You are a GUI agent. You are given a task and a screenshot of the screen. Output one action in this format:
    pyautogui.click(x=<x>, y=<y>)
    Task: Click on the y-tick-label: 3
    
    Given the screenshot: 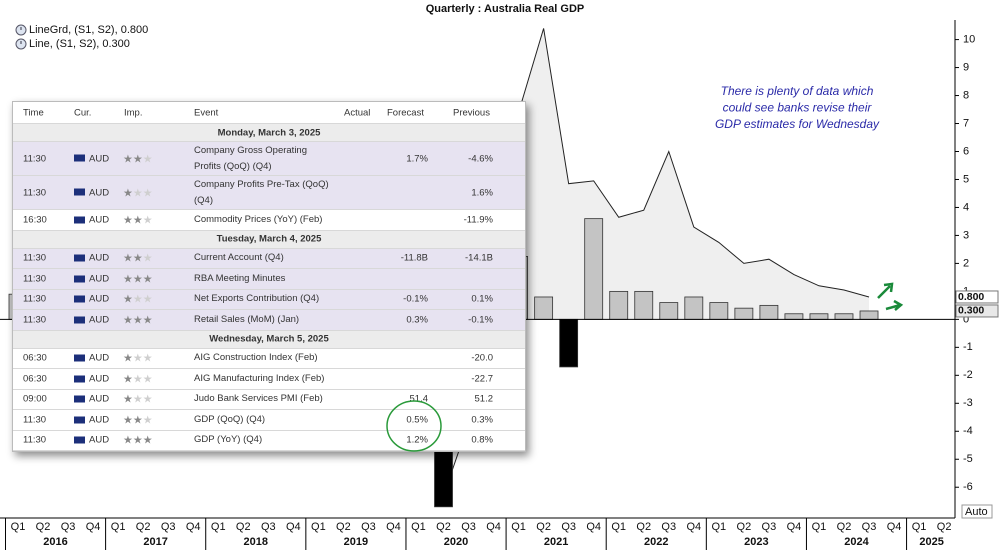 What is the action you would take?
    pyautogui.click(x=966, y=235)
    